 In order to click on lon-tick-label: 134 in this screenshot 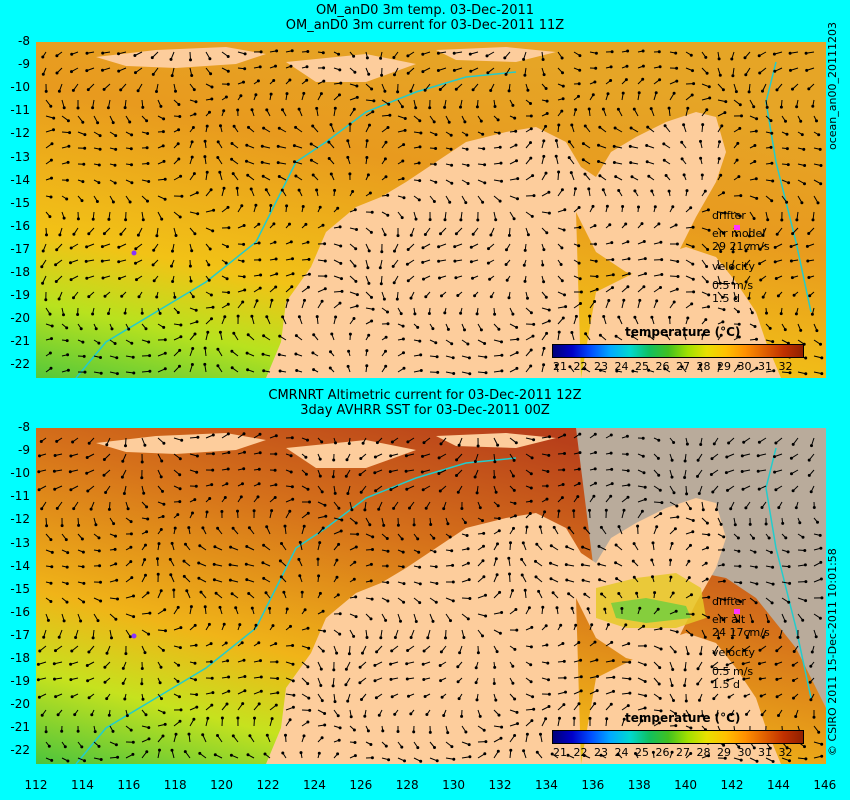, I will do `click(546, 785)`.